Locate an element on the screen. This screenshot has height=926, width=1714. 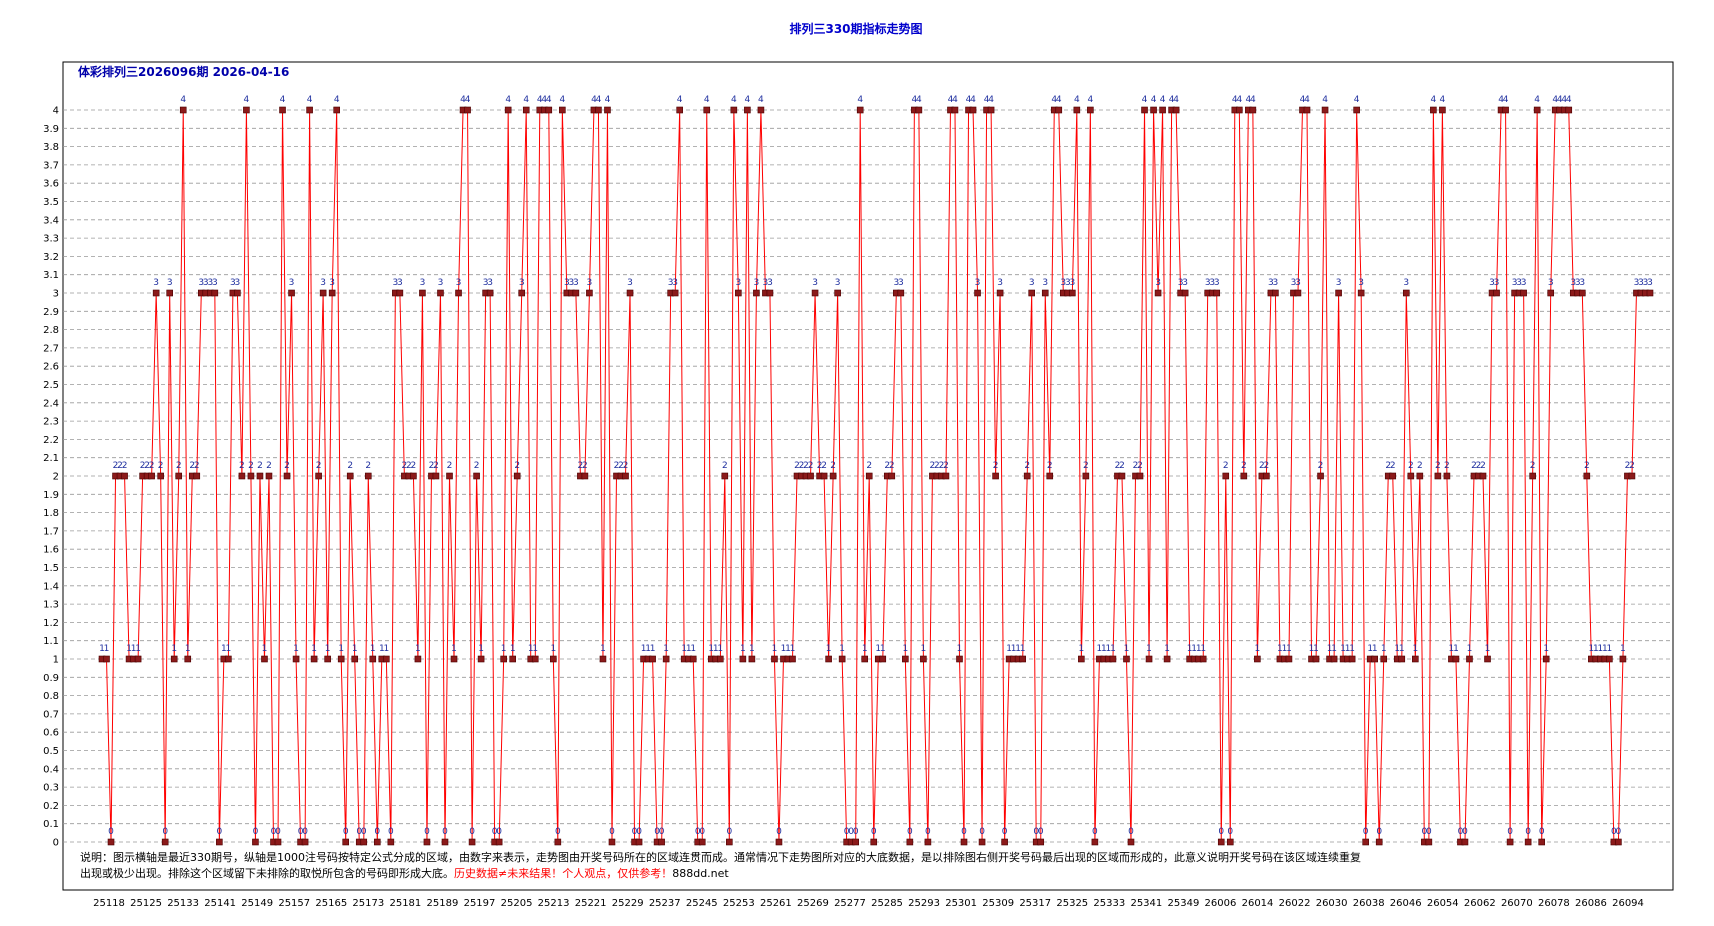
y-tick-label: 2.1 is located at coordinates (51, 458).